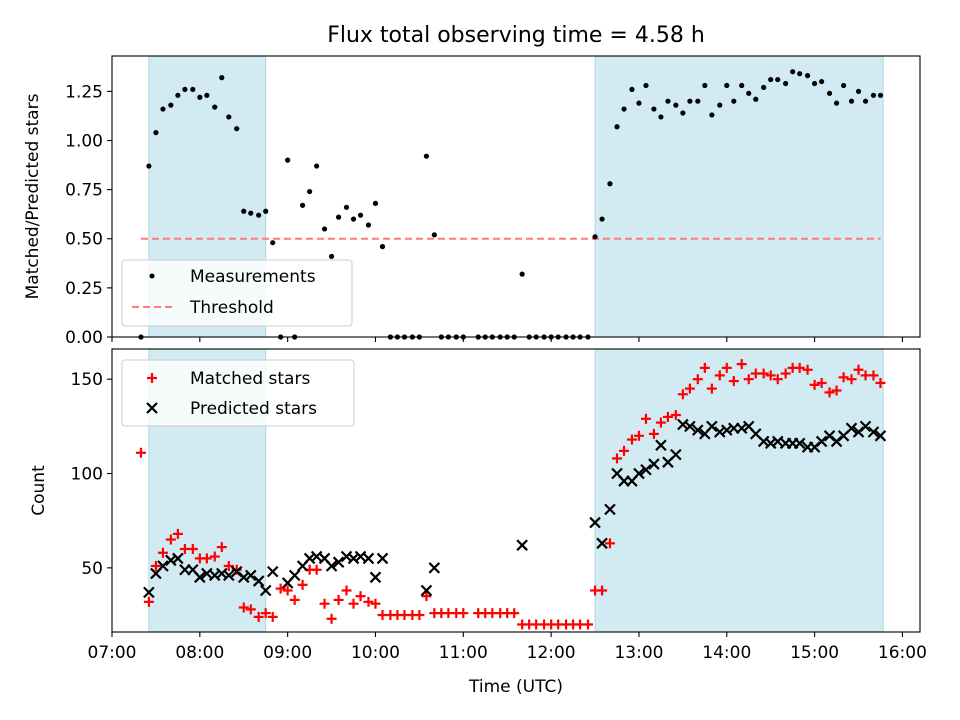 The height and width of the screenshot is (720, 960). Describe the element at coordinates (84, 141) in the screenshot. I see `y-tick-label: 1.00` at that location.